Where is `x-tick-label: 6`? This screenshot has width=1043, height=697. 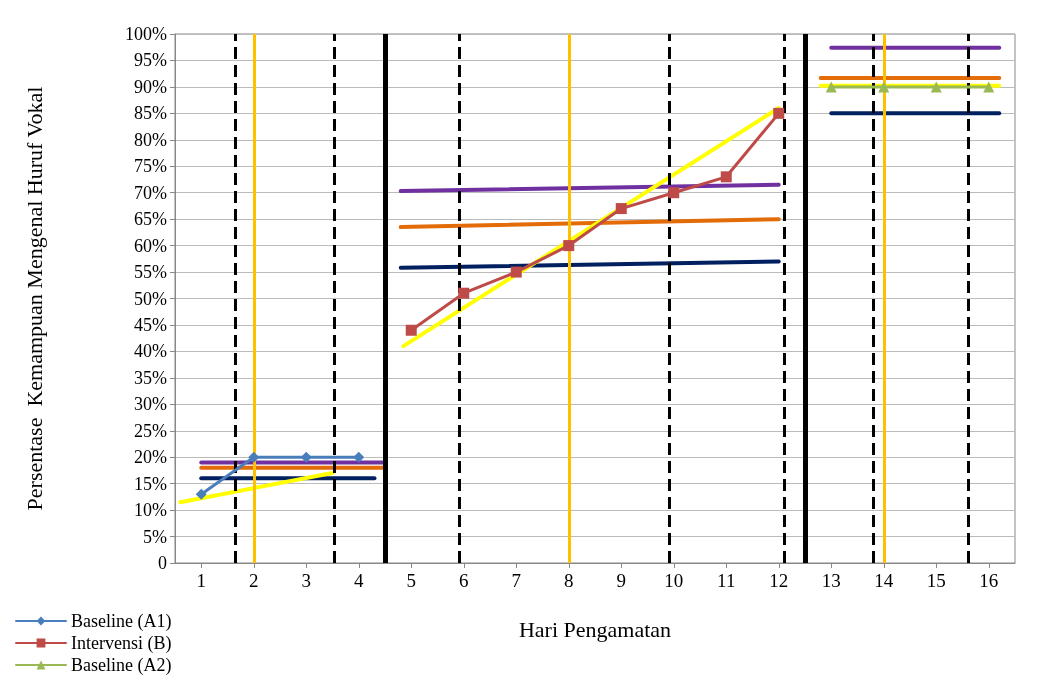
x-tick-label: 6 is located at coordinates (464, 580).